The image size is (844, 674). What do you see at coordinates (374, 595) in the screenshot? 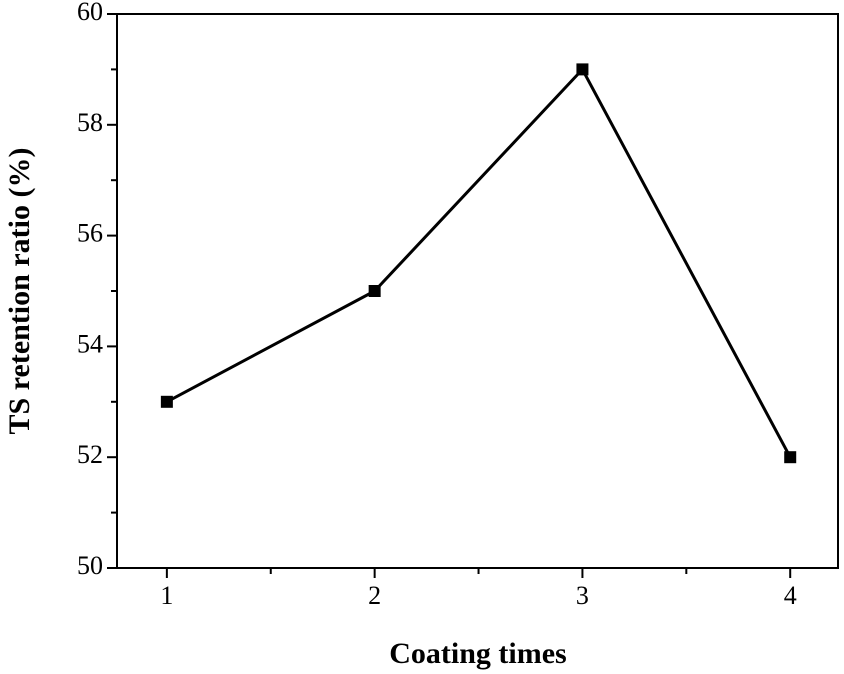
I see `x-tick-label: 2` at bounding box center [374, 595].